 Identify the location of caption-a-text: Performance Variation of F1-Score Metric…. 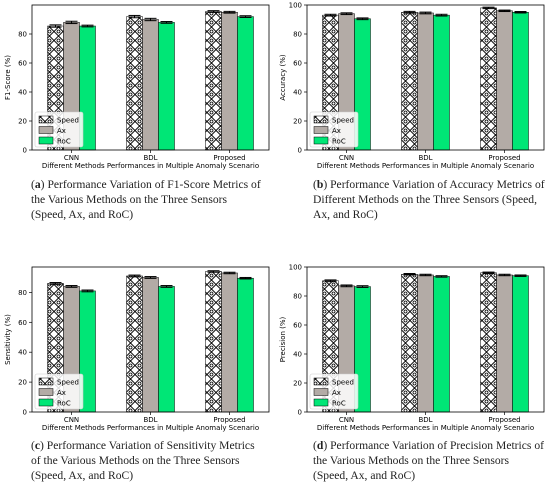
(146, 199).